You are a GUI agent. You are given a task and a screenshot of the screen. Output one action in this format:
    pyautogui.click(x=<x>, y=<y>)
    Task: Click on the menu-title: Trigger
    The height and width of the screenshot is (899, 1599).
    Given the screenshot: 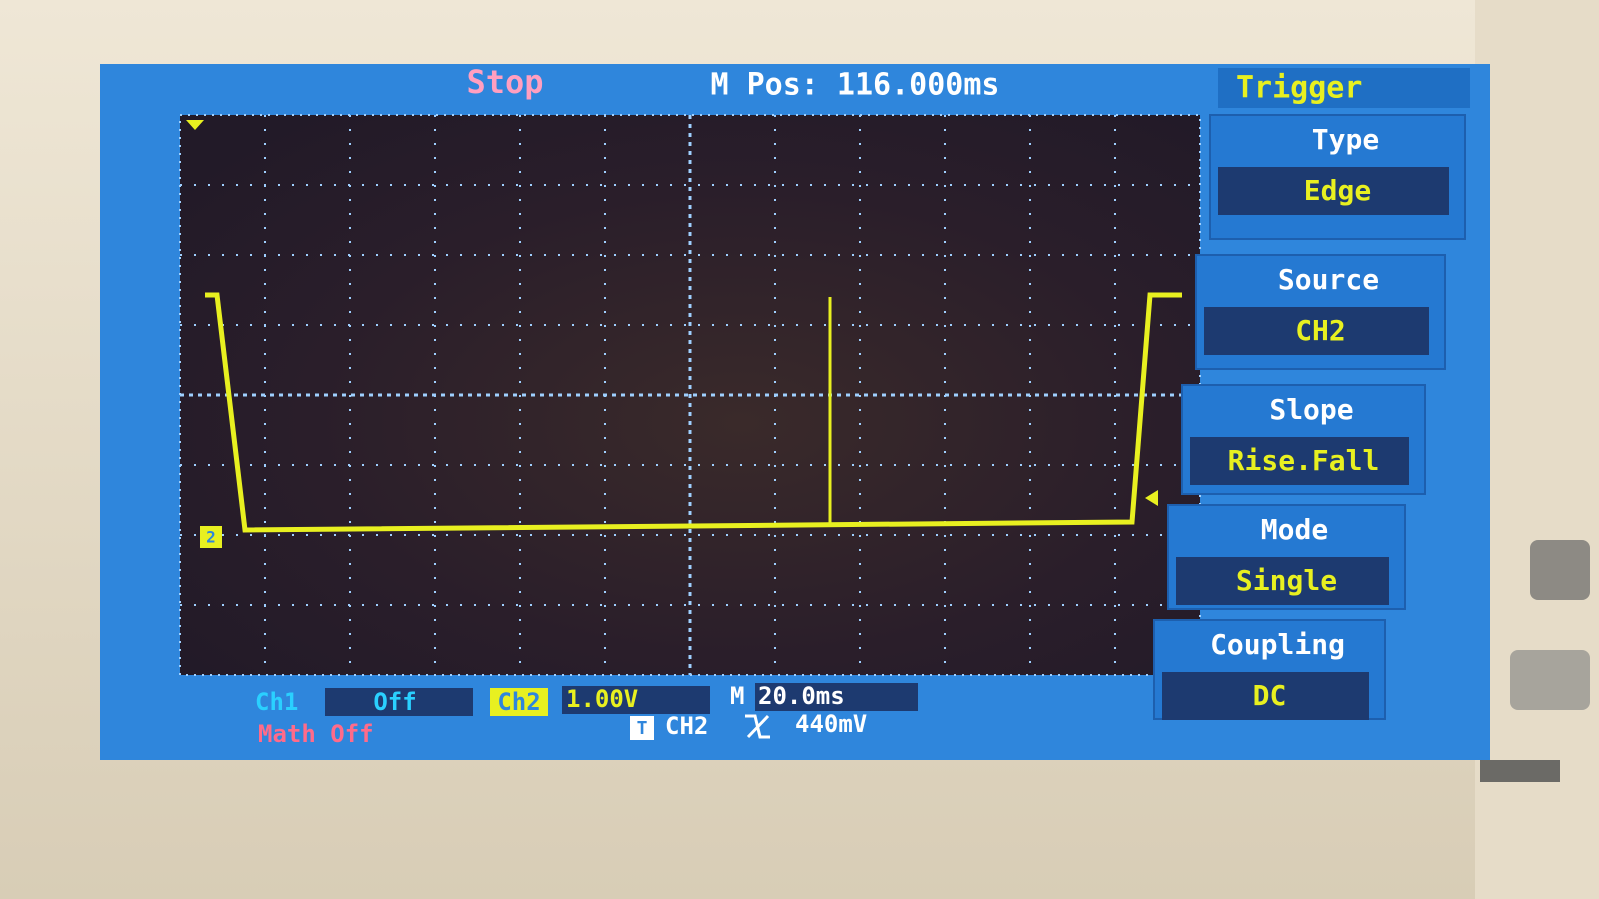 What is the action you would take?
    pyautogui.click(x=1299, y=88)
    